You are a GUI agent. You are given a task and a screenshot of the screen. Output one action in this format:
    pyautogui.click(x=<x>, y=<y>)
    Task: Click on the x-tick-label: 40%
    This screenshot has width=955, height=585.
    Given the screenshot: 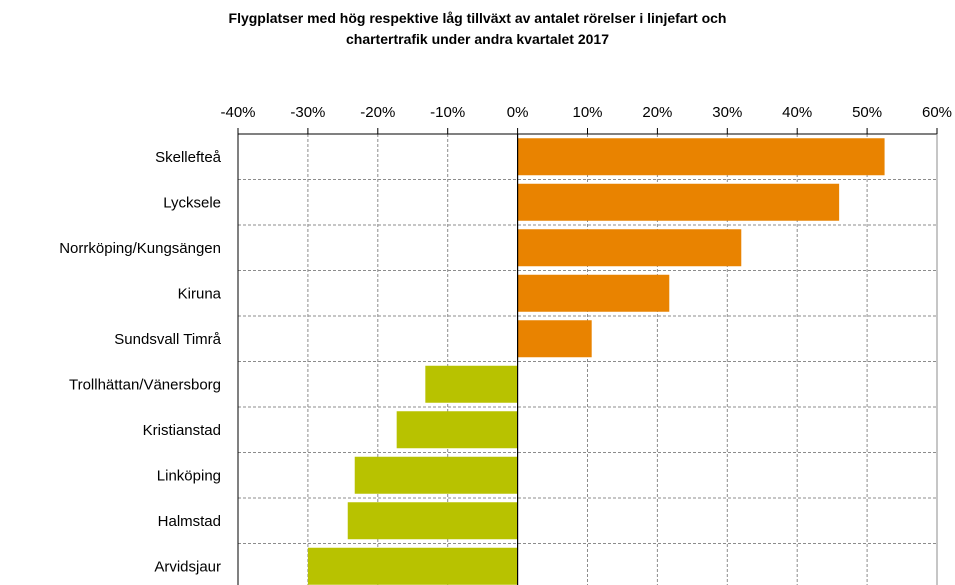 What is the action you would take?
    pyautogui.click(x=797, y=112)
    